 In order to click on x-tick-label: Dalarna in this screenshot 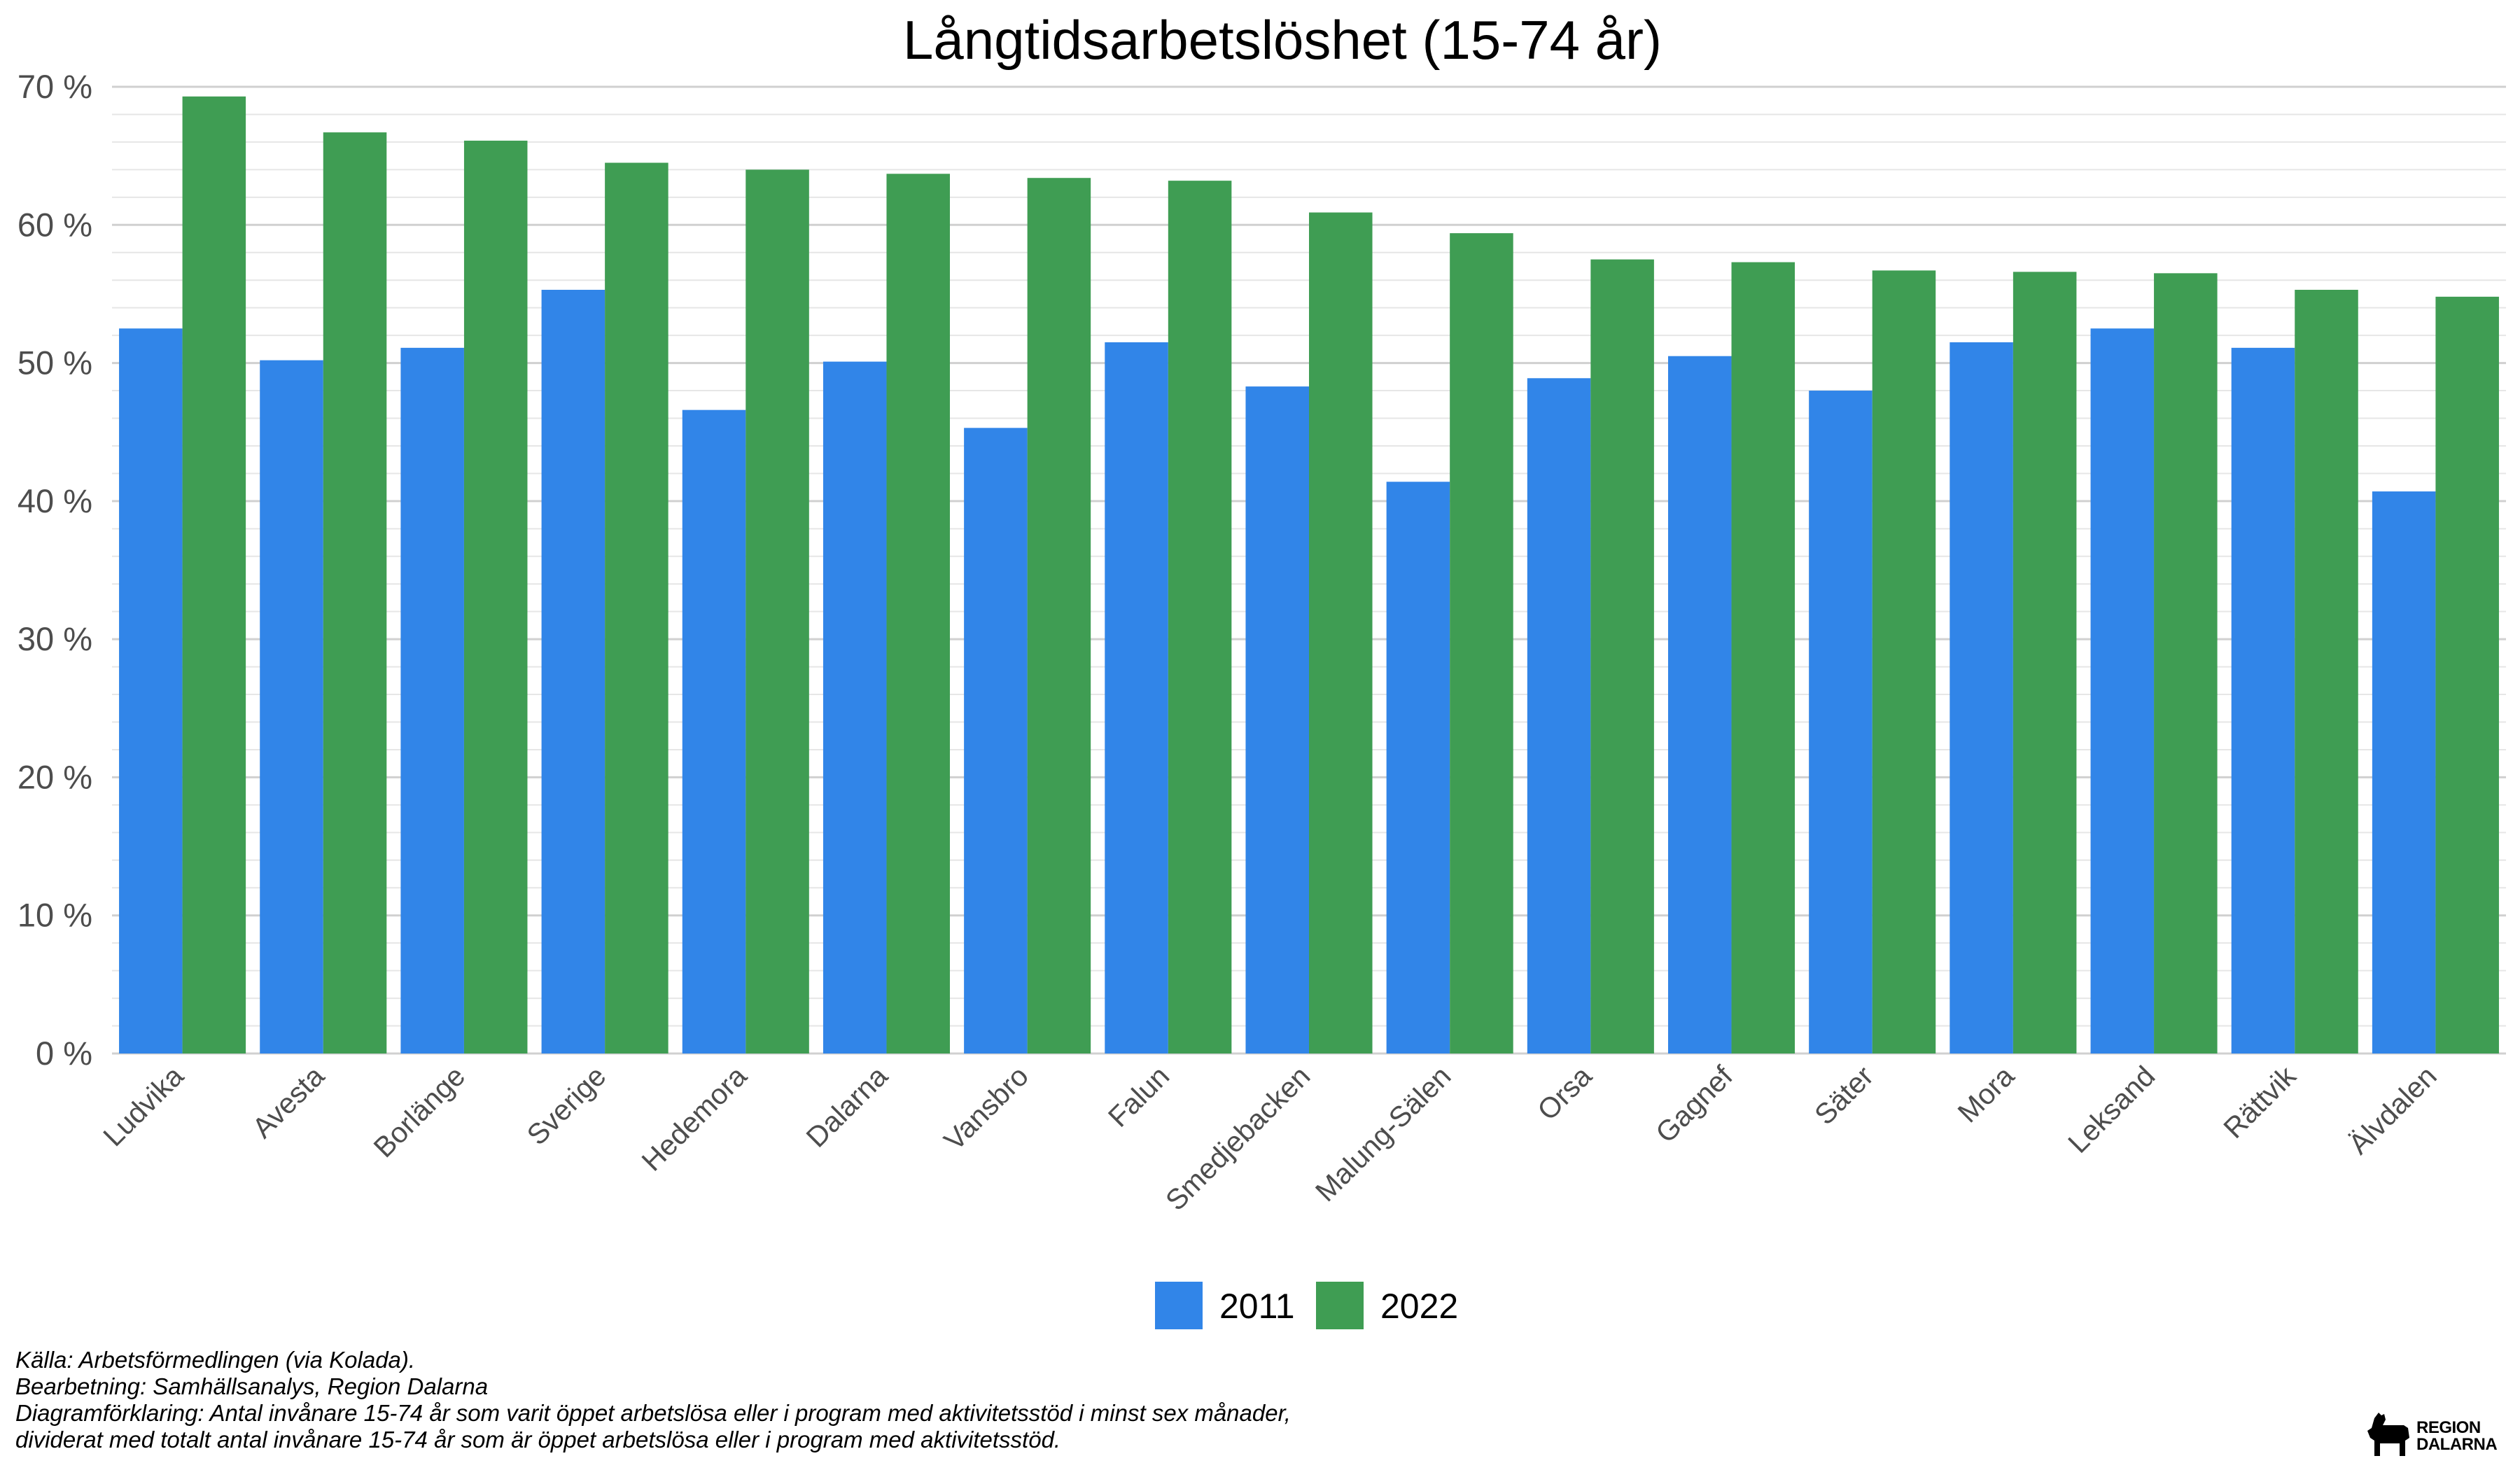, I will do `click(847, 1107)`.